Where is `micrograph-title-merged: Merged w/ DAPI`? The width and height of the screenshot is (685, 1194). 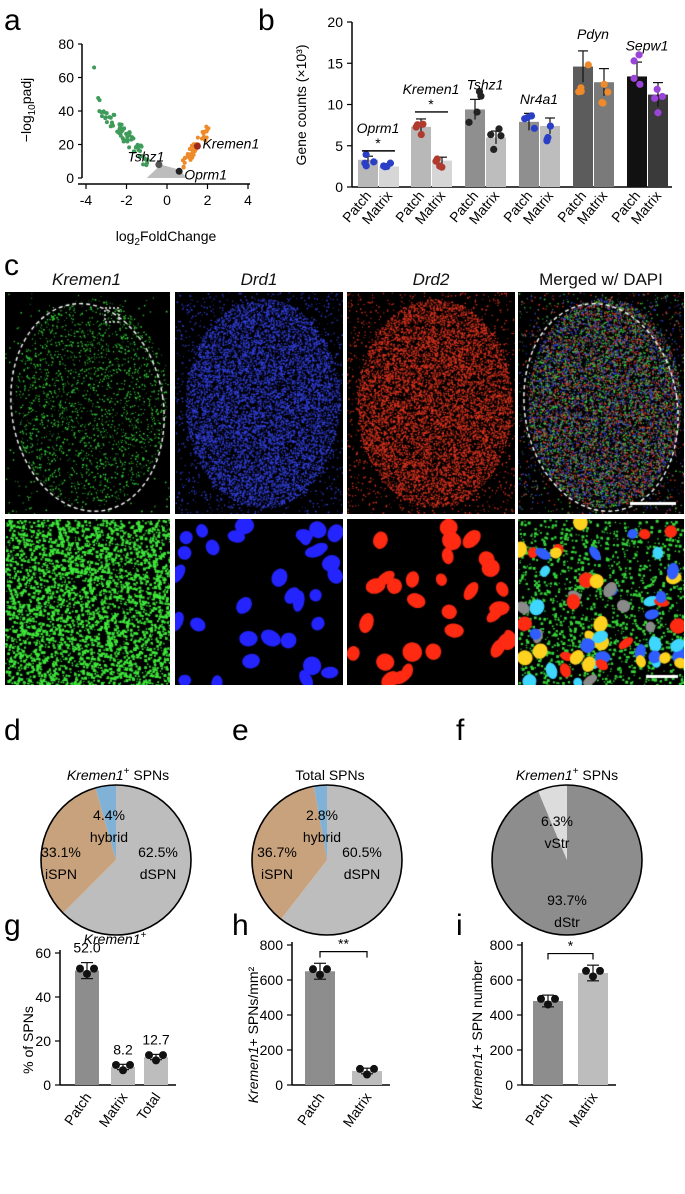 micrograph-title-merged: Merged w/ DAPI is located at coordinates (601, 279).